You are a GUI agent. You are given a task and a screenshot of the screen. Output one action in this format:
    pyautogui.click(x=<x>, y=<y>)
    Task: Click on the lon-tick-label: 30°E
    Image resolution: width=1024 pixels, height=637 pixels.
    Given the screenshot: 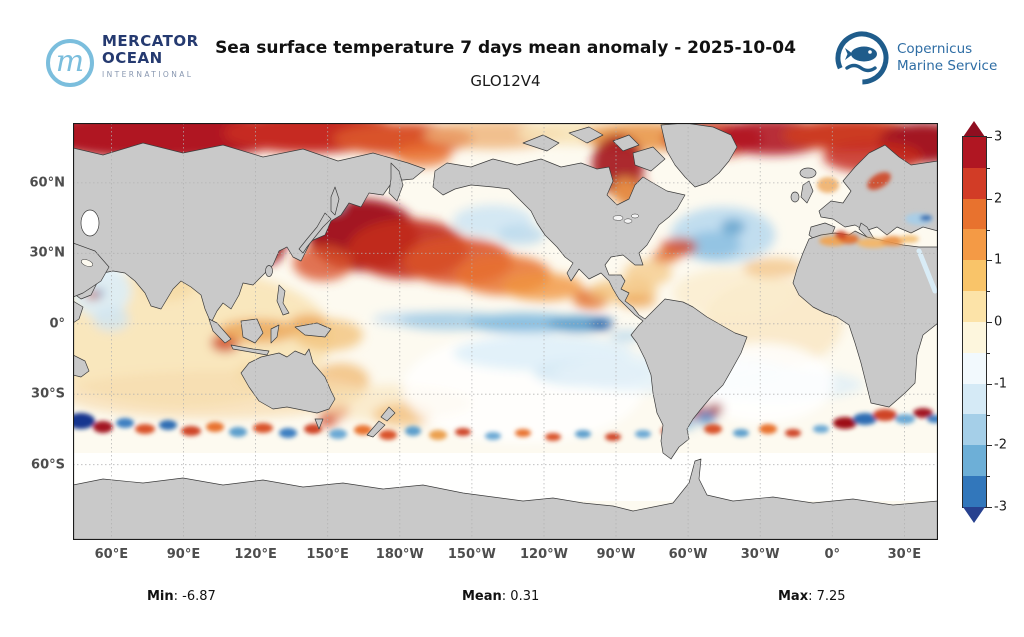 What is the action you would take?
    pyautogui.click(x=904, y=554)
    